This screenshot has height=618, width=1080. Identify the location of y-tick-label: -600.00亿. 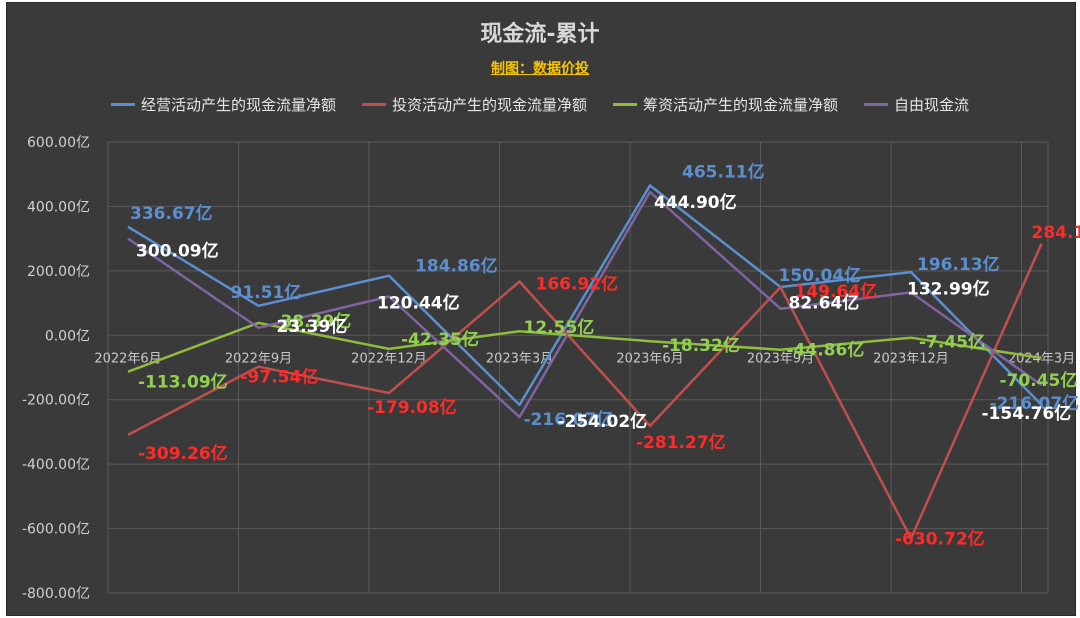
(56, 530).